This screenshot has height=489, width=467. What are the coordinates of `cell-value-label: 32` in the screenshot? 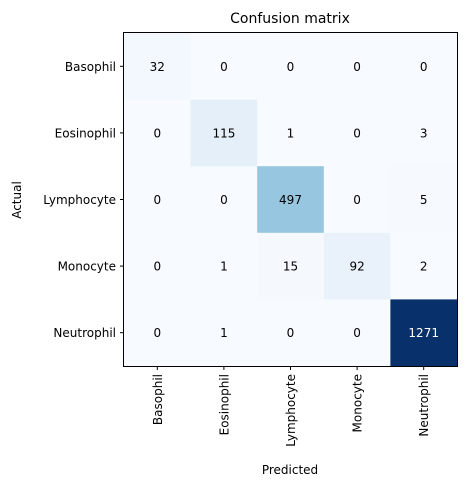 It's located at (157, 67).